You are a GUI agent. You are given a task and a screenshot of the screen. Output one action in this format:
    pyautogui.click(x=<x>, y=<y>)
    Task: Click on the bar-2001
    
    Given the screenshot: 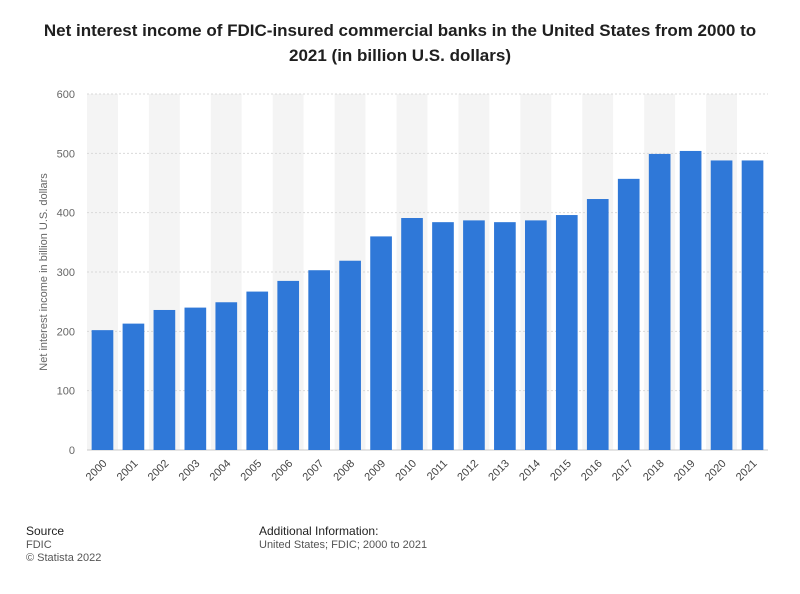 What is the action you would take?
    pyautogui.click(x=133, y=386)
    